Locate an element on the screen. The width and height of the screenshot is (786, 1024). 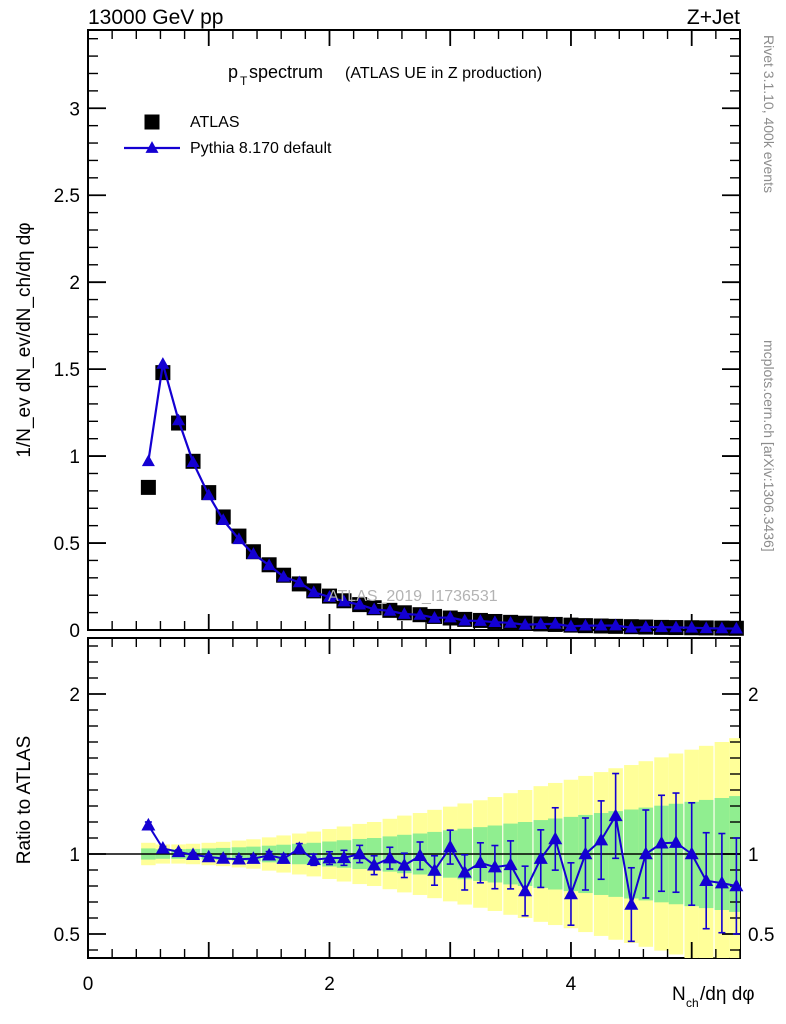
x-axis-label-rest: /dη dφ is located at coordinates (727, 994).